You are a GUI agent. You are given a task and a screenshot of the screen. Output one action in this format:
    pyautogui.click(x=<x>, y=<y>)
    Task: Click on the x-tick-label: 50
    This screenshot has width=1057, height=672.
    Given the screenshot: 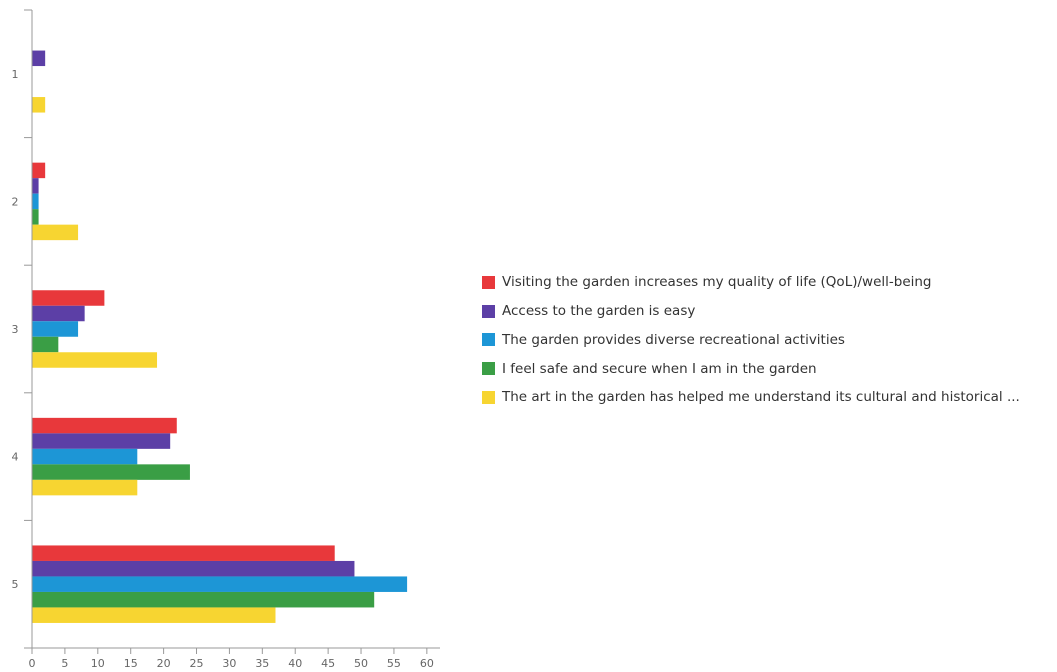 What is the action you would take?
    pyautogui.click(x=361, y=663)
    